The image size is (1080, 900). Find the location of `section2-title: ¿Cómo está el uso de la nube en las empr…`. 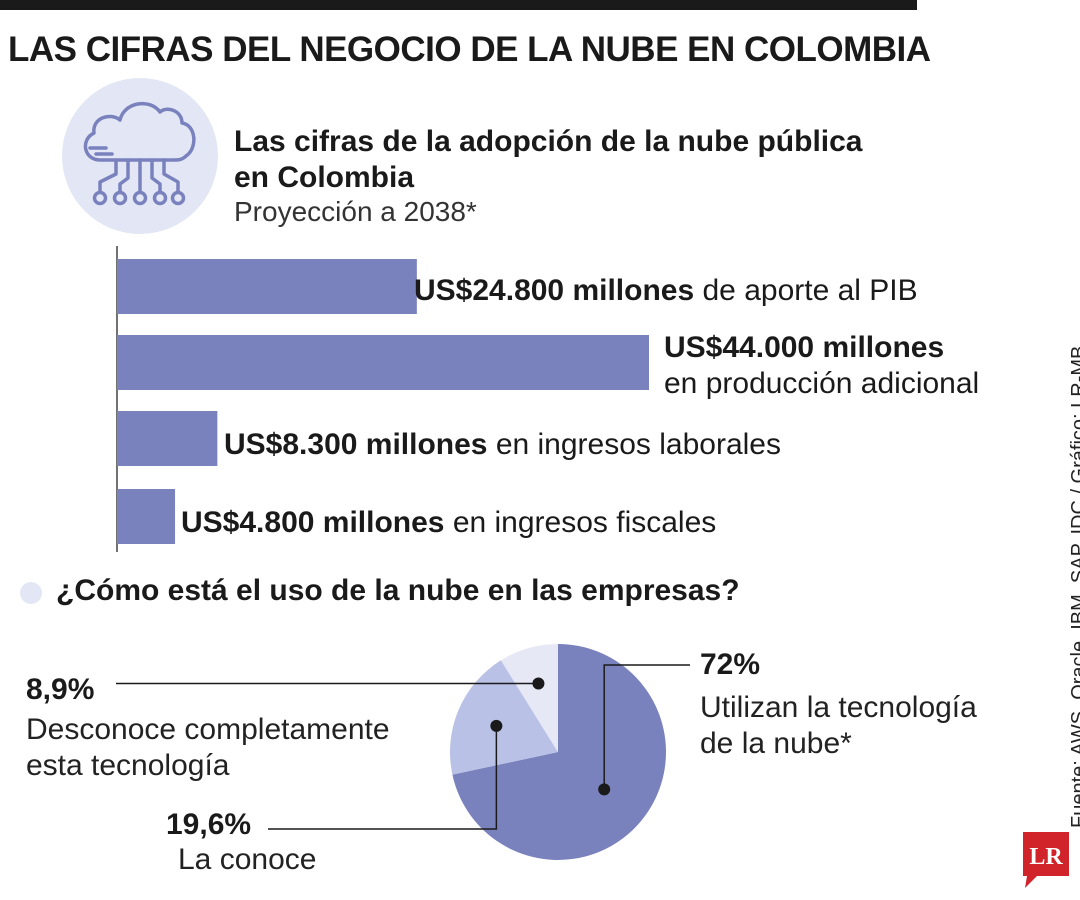

section2-title: ¿Cómo está el uso de la nube en las empr… is located at coordinates (398, 590).